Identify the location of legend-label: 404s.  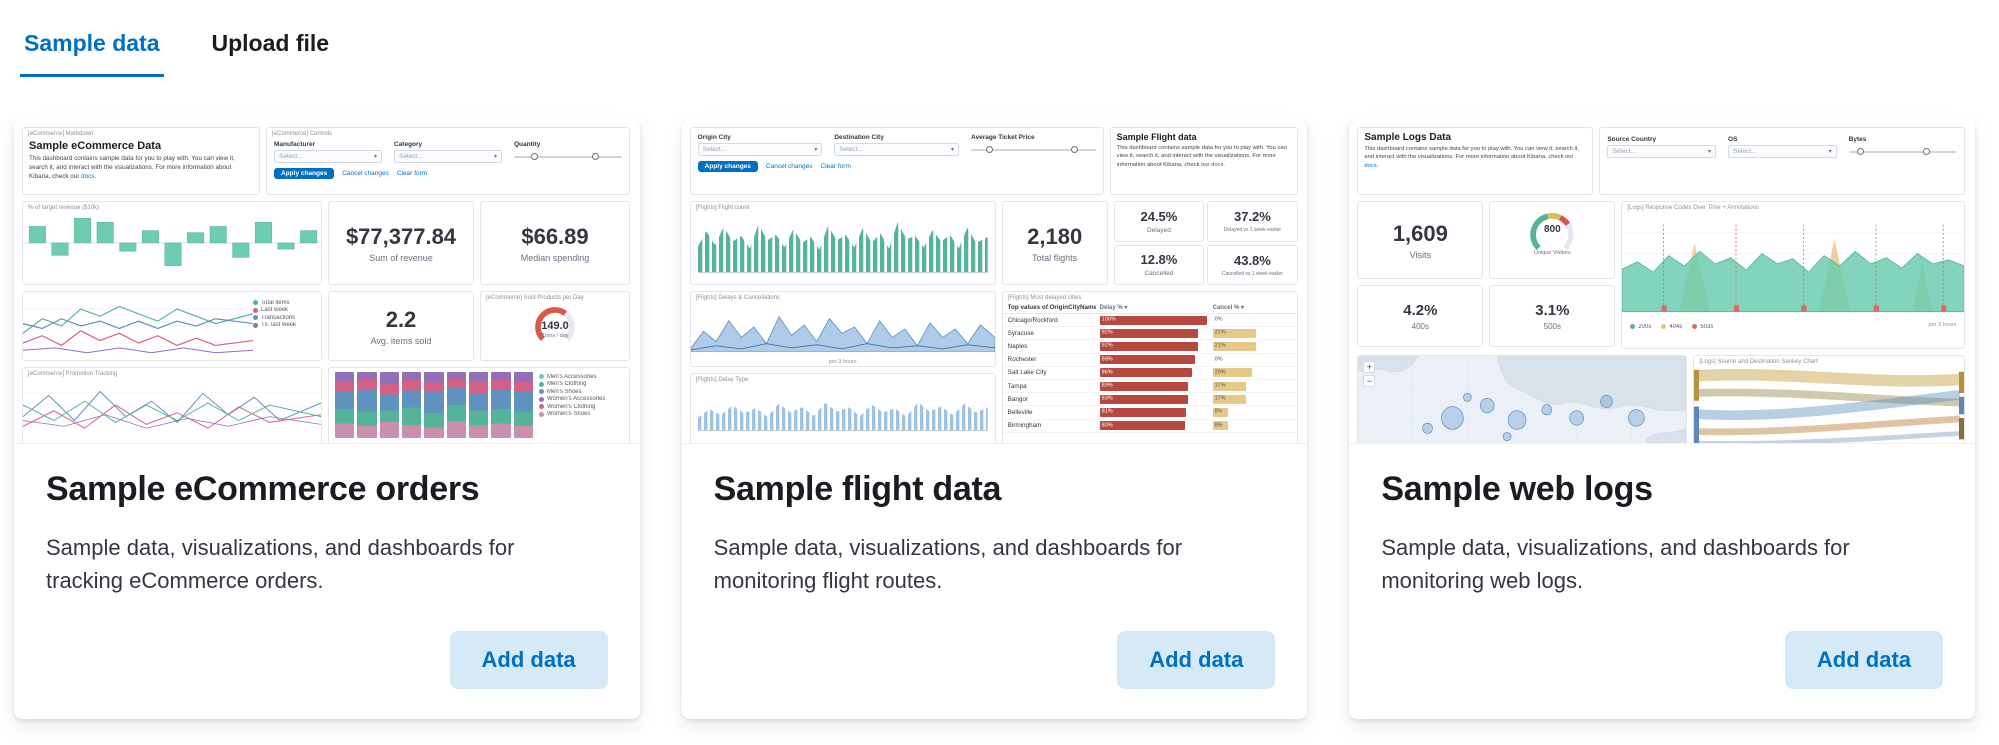
(1676, 326).